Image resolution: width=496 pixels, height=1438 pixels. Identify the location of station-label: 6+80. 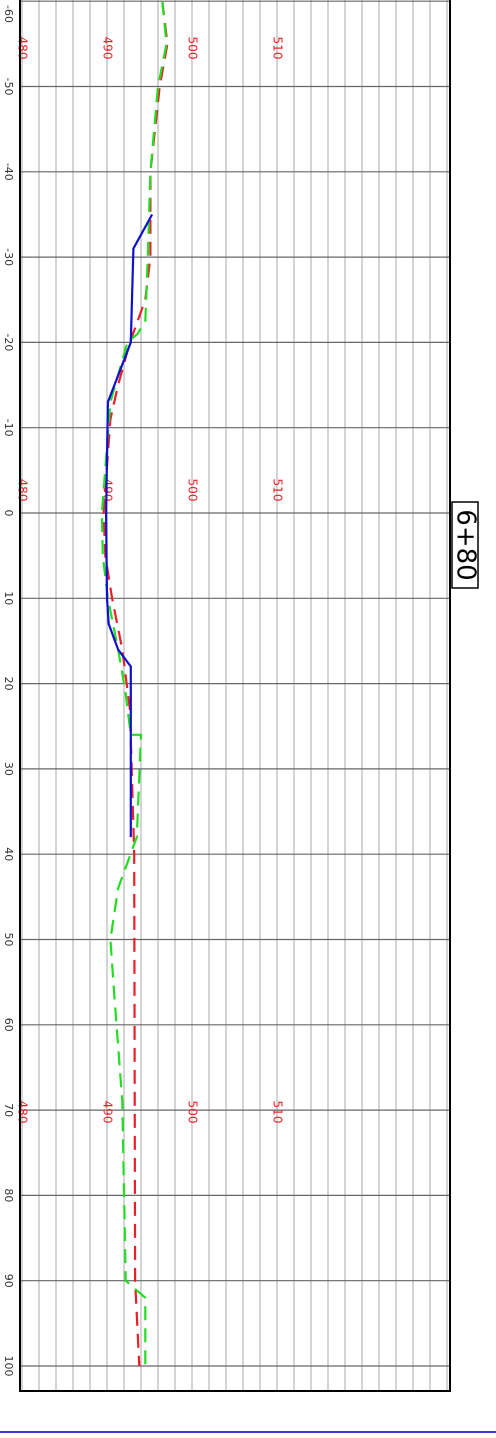
(466, 544).